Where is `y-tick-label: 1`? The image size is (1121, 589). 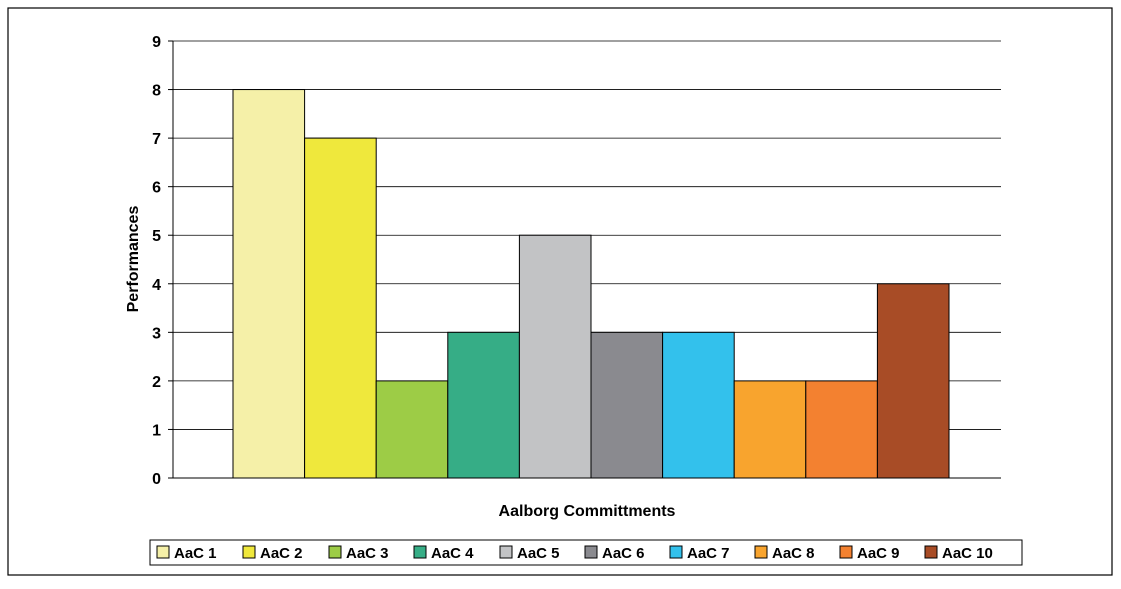 y-tick-label: 1 is located at coordinates (156, 430).